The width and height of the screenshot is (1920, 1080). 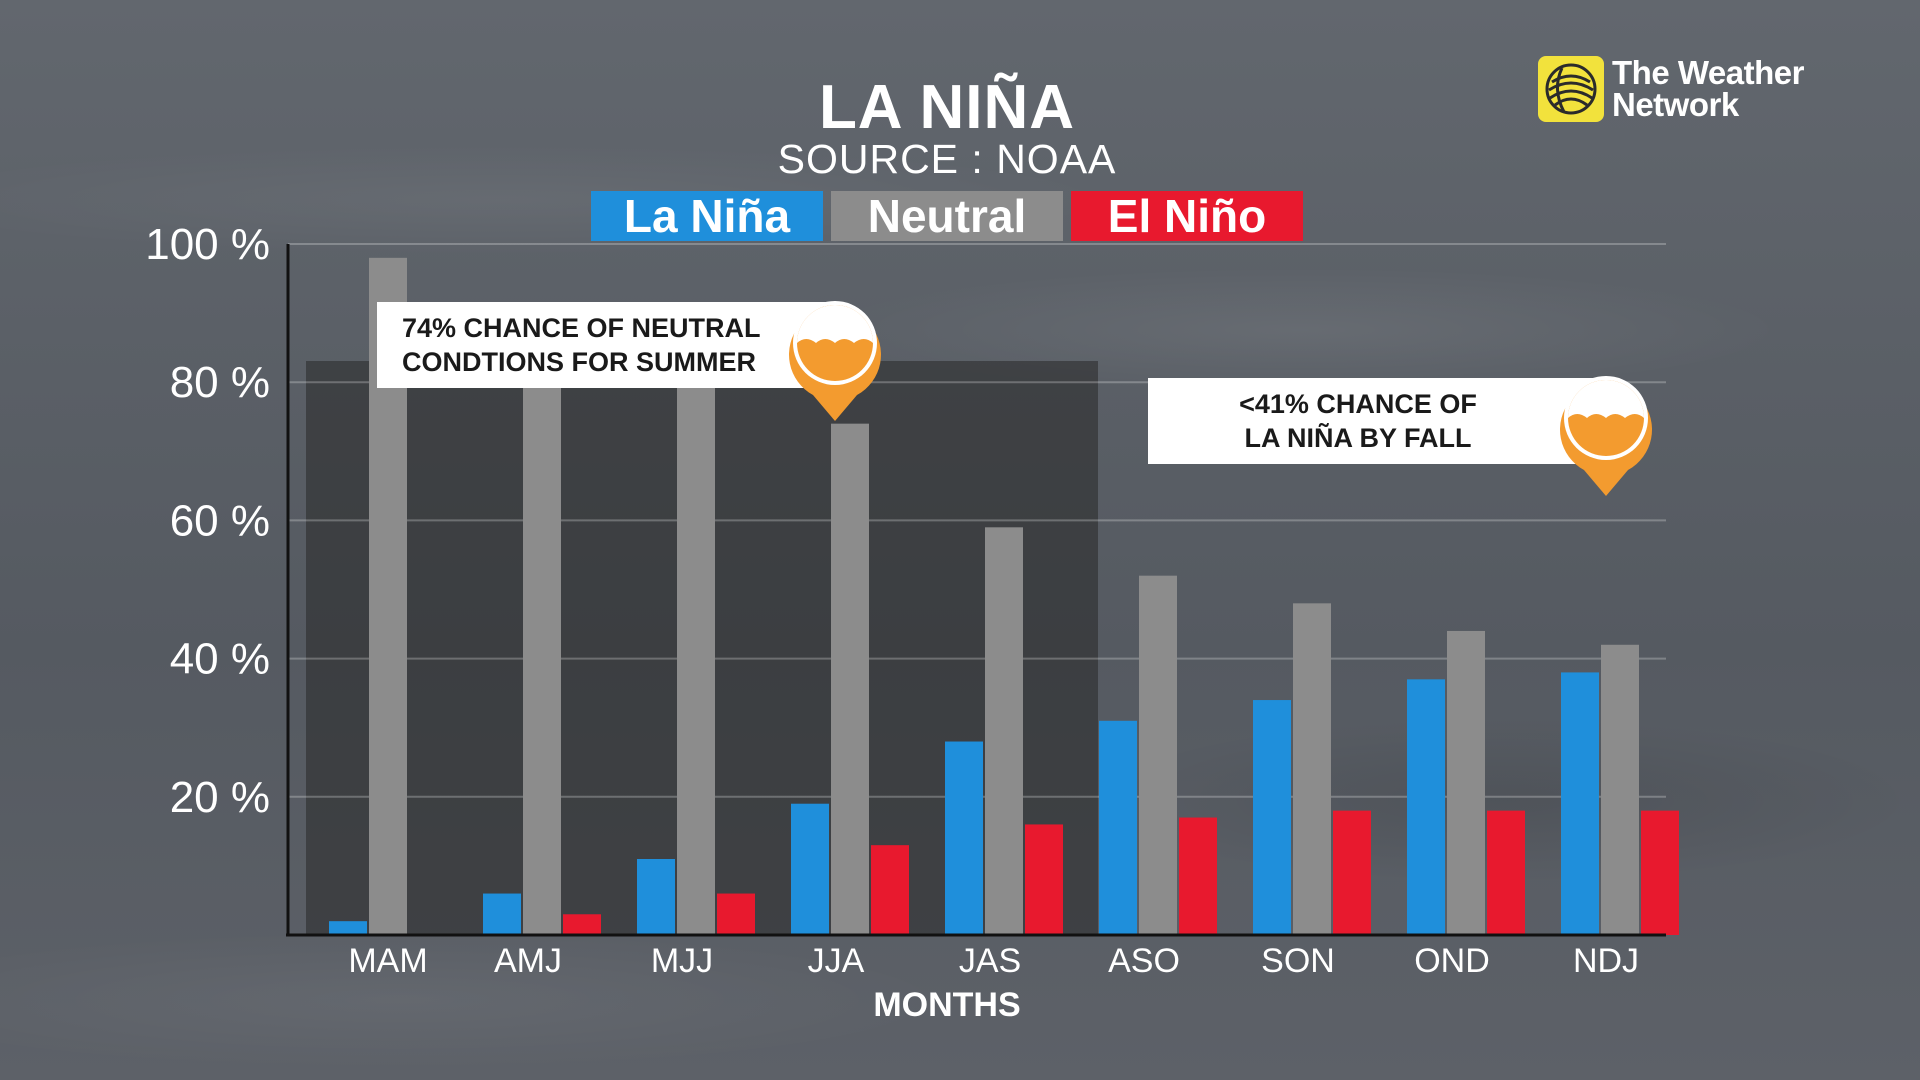 I want to click on bar-el-ni-o-ond, so click(x=1506, y=872).